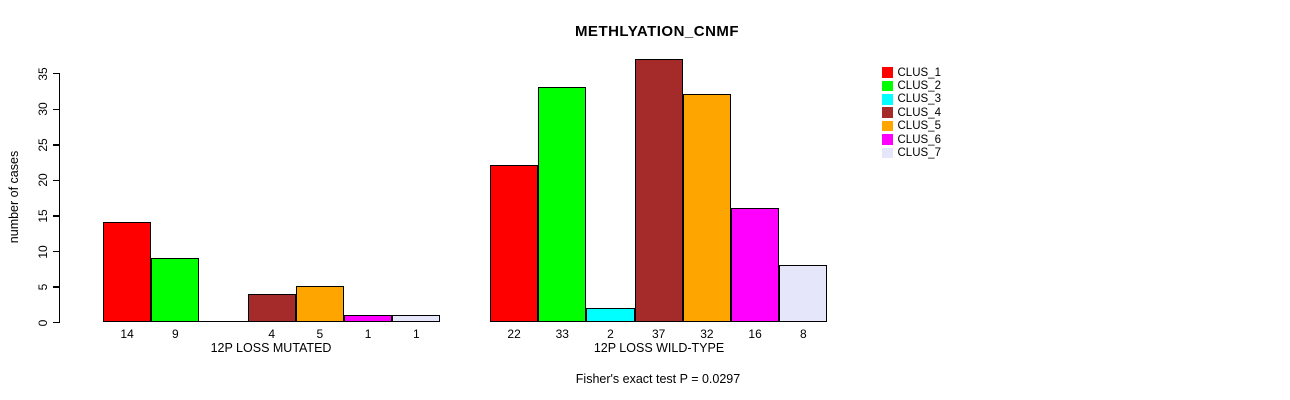 This screenshot has width=1290, height=400. Describe the element at coordinates (127, 272) in the screenshot. I see `bar-clus_1-group1` at that location.